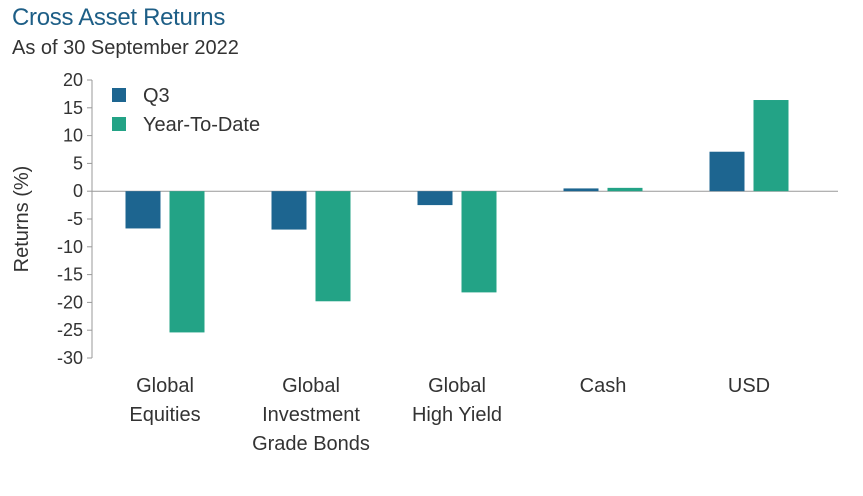 The height and width of the screenshot is (496, 863). Describe the element at coordinates (186, 110) in the screenshot. I see `legend: Q3 Year-To-Date` at that location.